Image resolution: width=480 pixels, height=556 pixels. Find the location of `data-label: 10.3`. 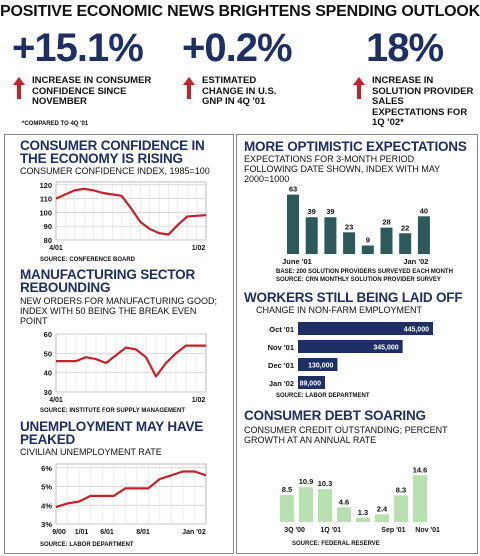

data-label: 10.3 is located at coordinates (325, 483).